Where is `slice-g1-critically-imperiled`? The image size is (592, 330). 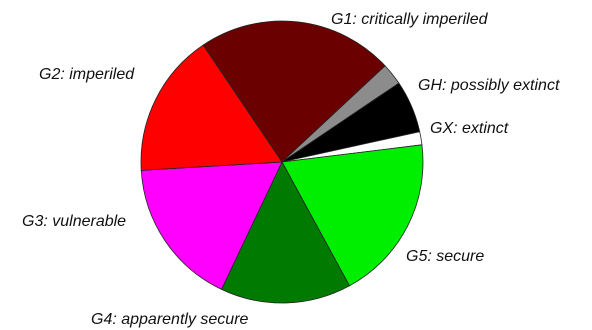
slice-g1-critically-imperiled is located at coordinates (294, 91).